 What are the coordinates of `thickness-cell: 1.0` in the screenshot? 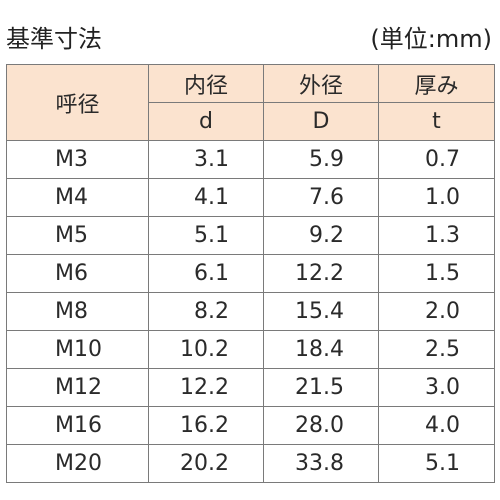 It's located at (436, 197).